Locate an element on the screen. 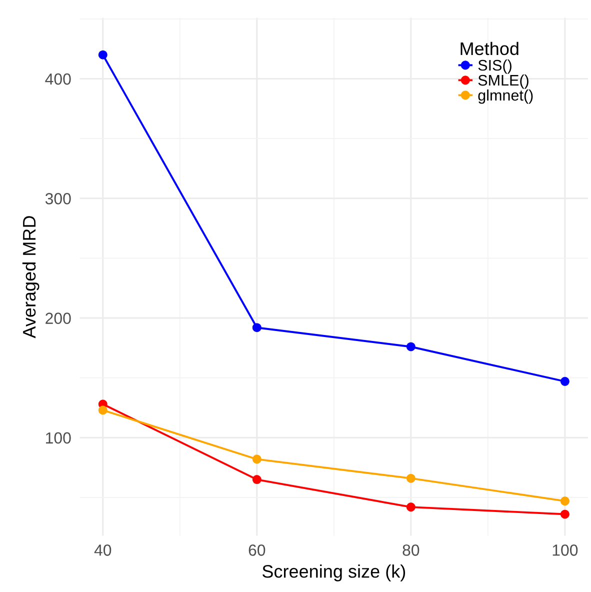 The width and height of the screenshot is (591, 592). y-tick-label: 100 is located at coordinates (58, 438).